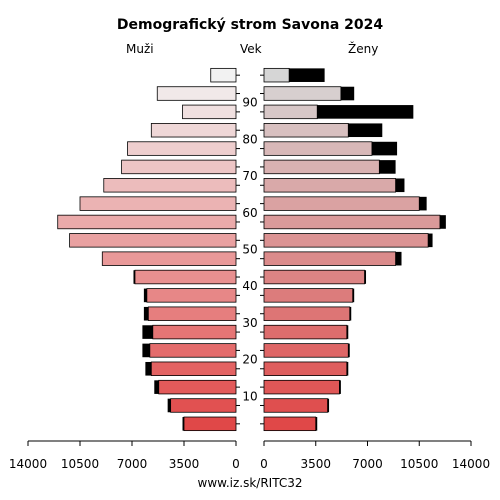 This screenshot has height=500, width=500. Describe the element at coordinates (249, 213) in the screenshot. I see `age-label-60: 60` at that location.